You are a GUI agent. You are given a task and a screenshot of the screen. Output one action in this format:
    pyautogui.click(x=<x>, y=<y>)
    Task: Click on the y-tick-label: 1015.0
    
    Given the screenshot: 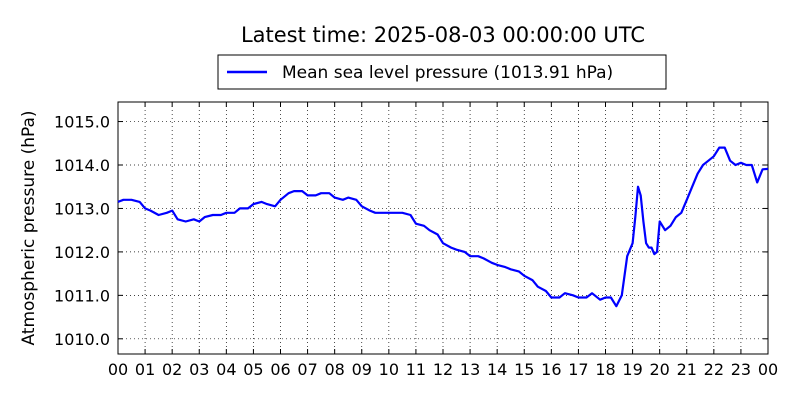 What is the action you would take?
    pyautogui.click(x=82, y=122)
    